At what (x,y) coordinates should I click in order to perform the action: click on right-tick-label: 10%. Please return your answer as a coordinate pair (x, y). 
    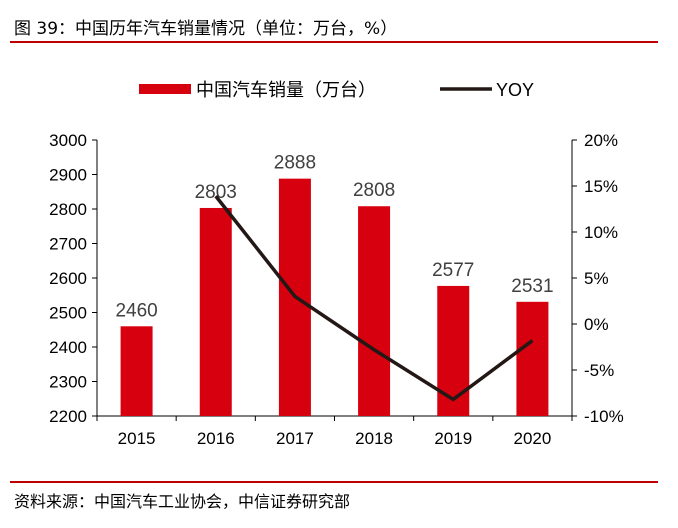
    Looking at the image, I should click on (601, 232).